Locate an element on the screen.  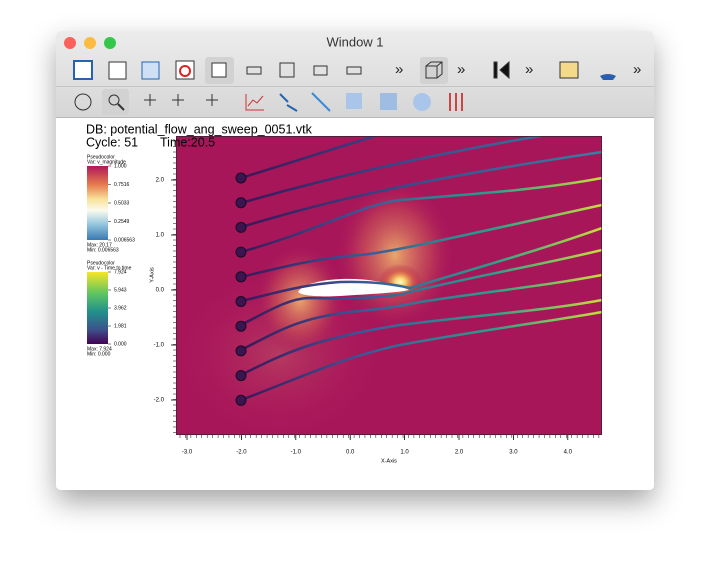
zoom-button is located at coordinates (110, 43).